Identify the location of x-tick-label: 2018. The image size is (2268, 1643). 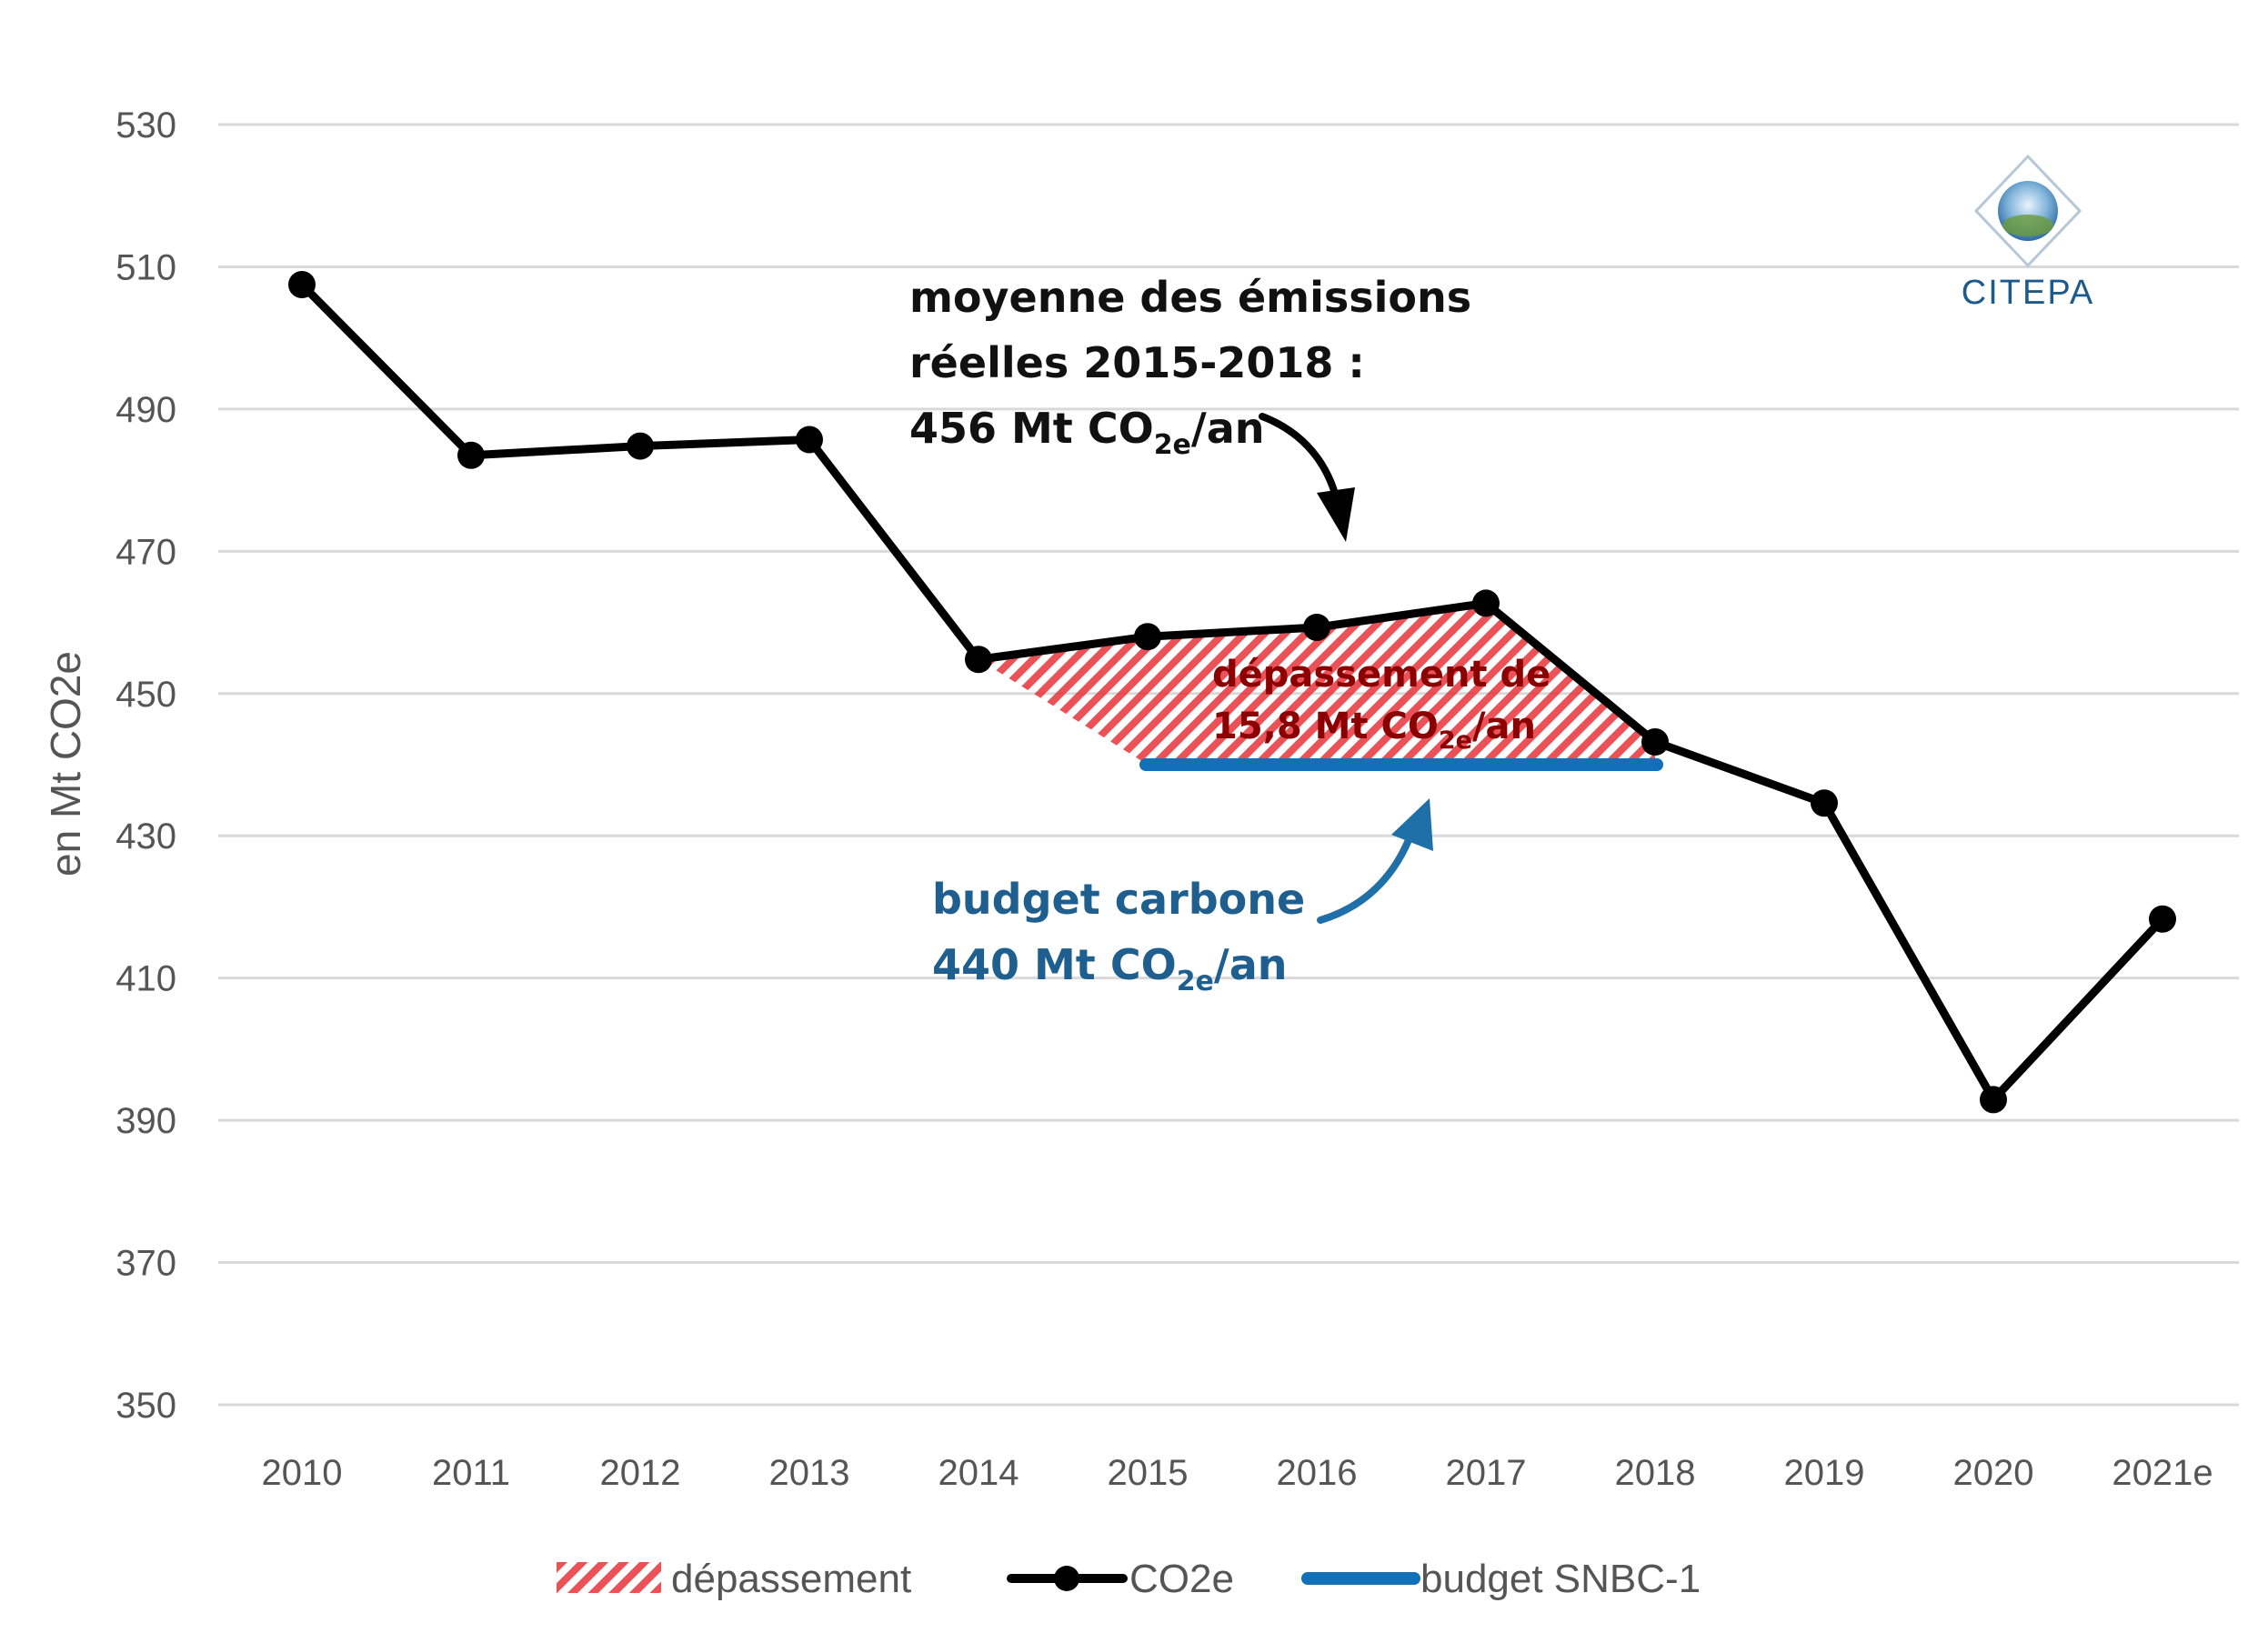
(1655, 1473).